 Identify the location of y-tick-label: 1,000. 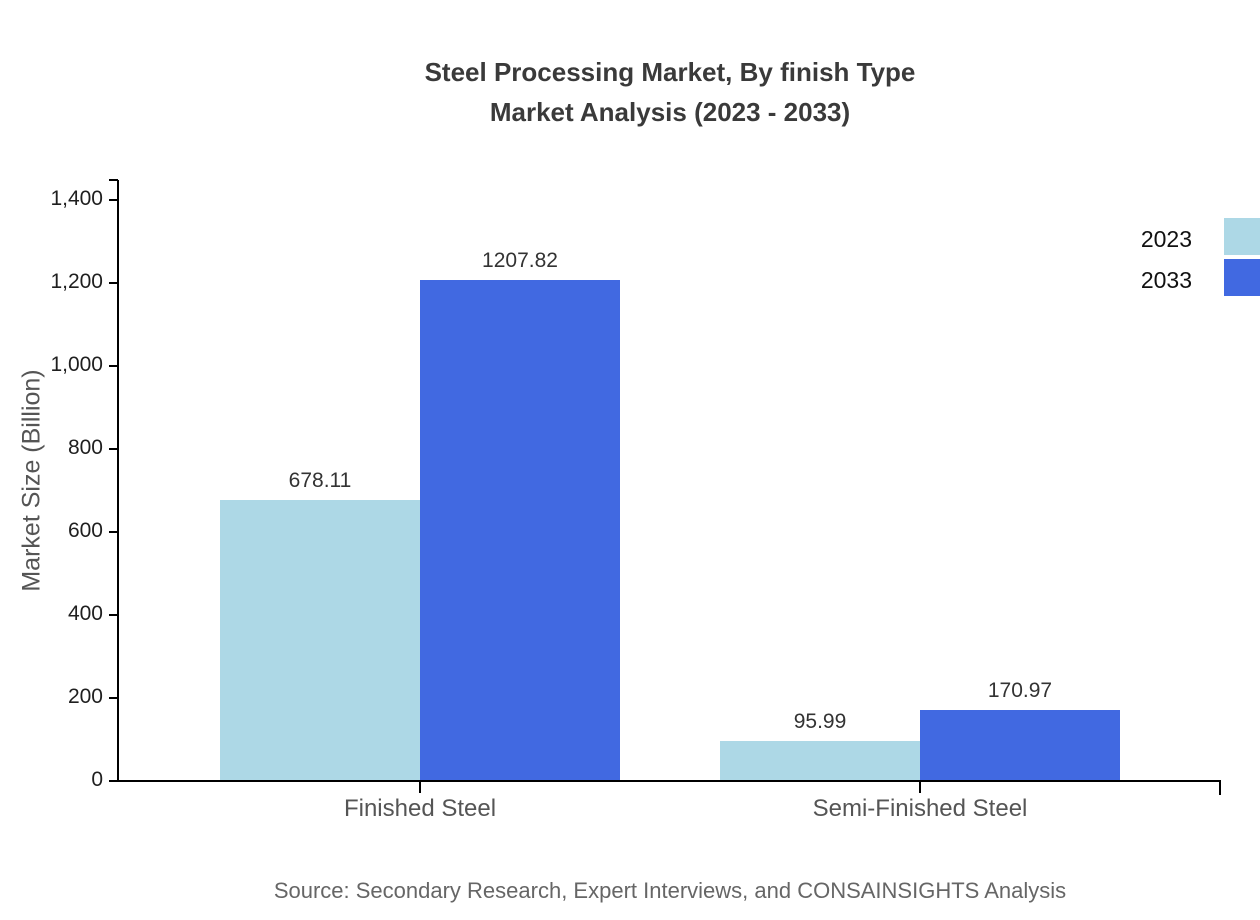
(76, 364).